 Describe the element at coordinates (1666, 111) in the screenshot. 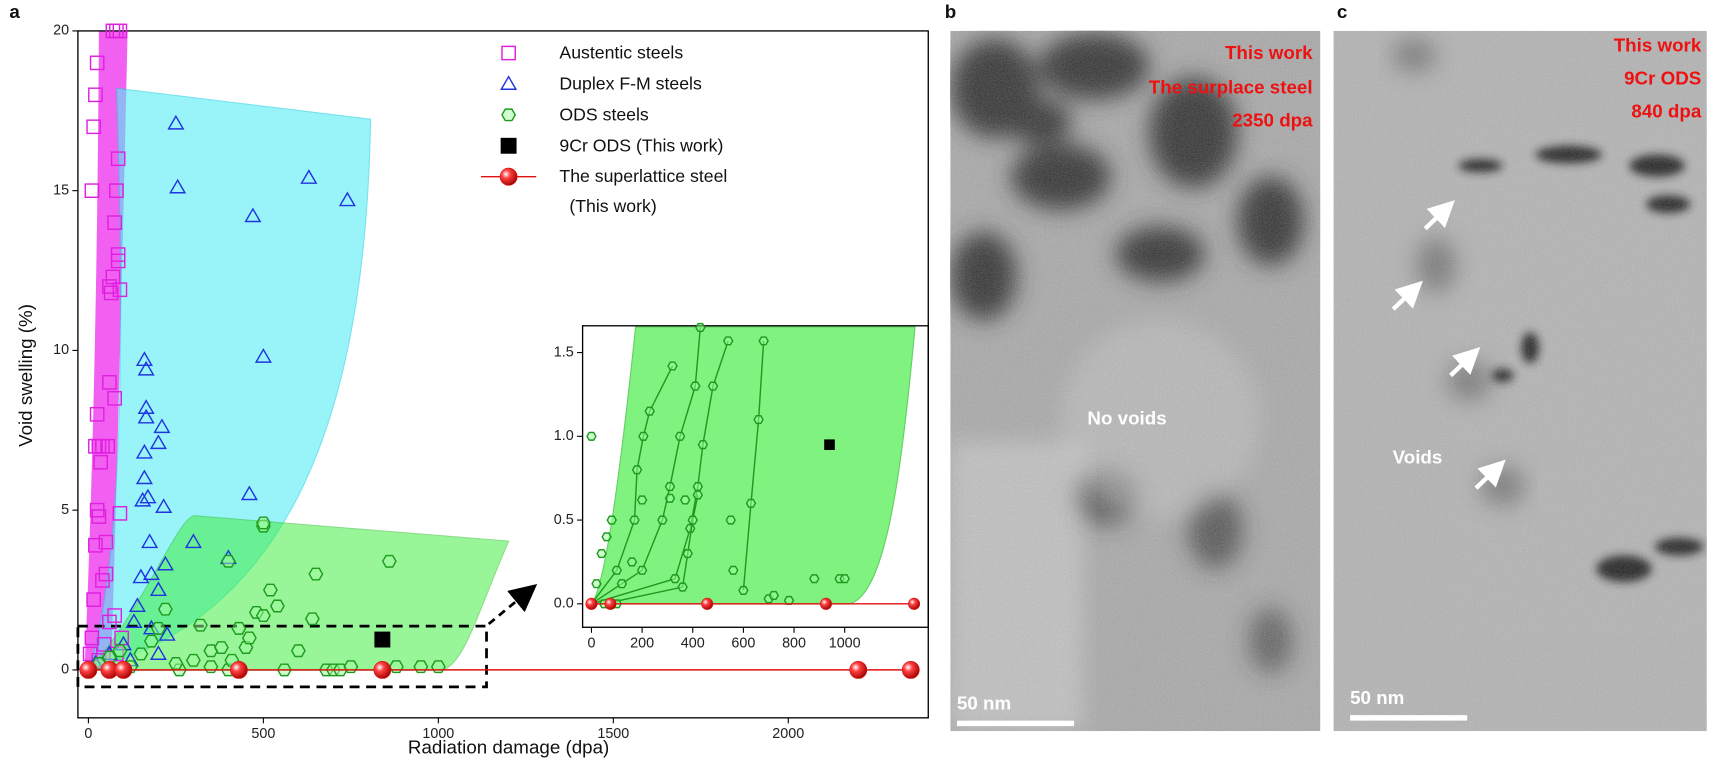

I see `annotation: 840 dpa` at that location.